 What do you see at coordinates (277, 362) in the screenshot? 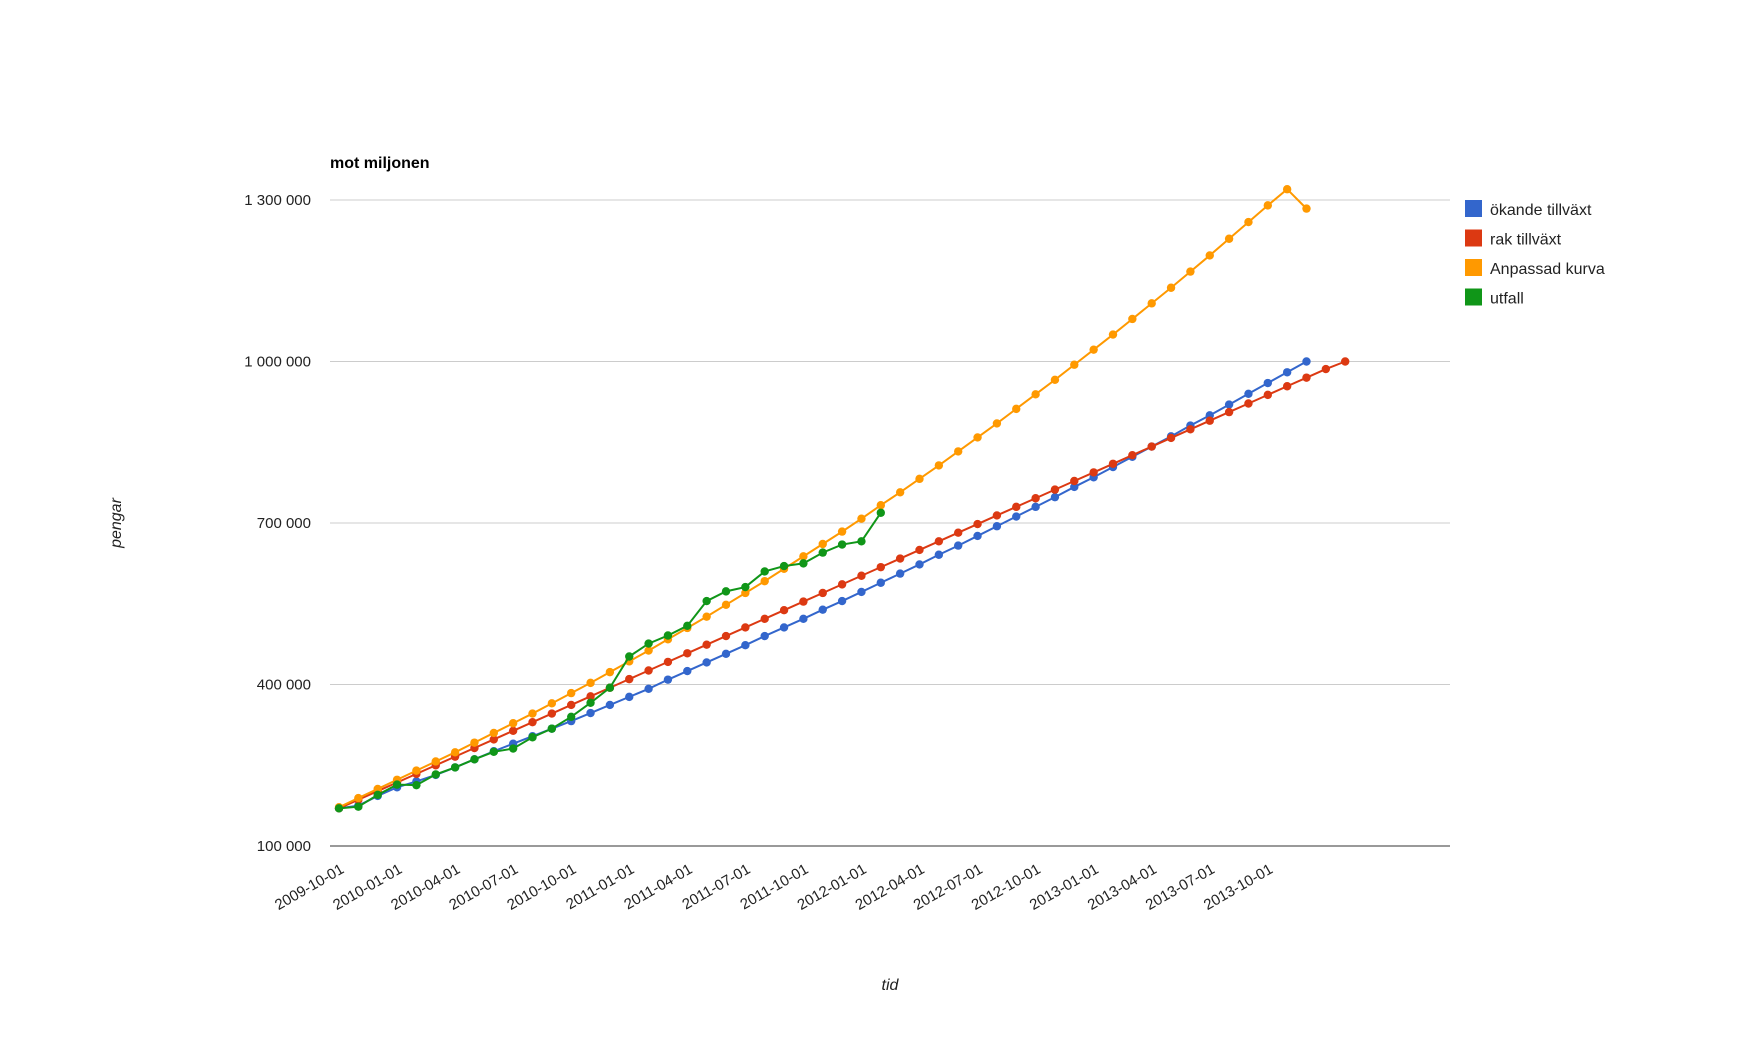
I see `y-tick-label: 1 000 000` at bounding box center [277, 362].